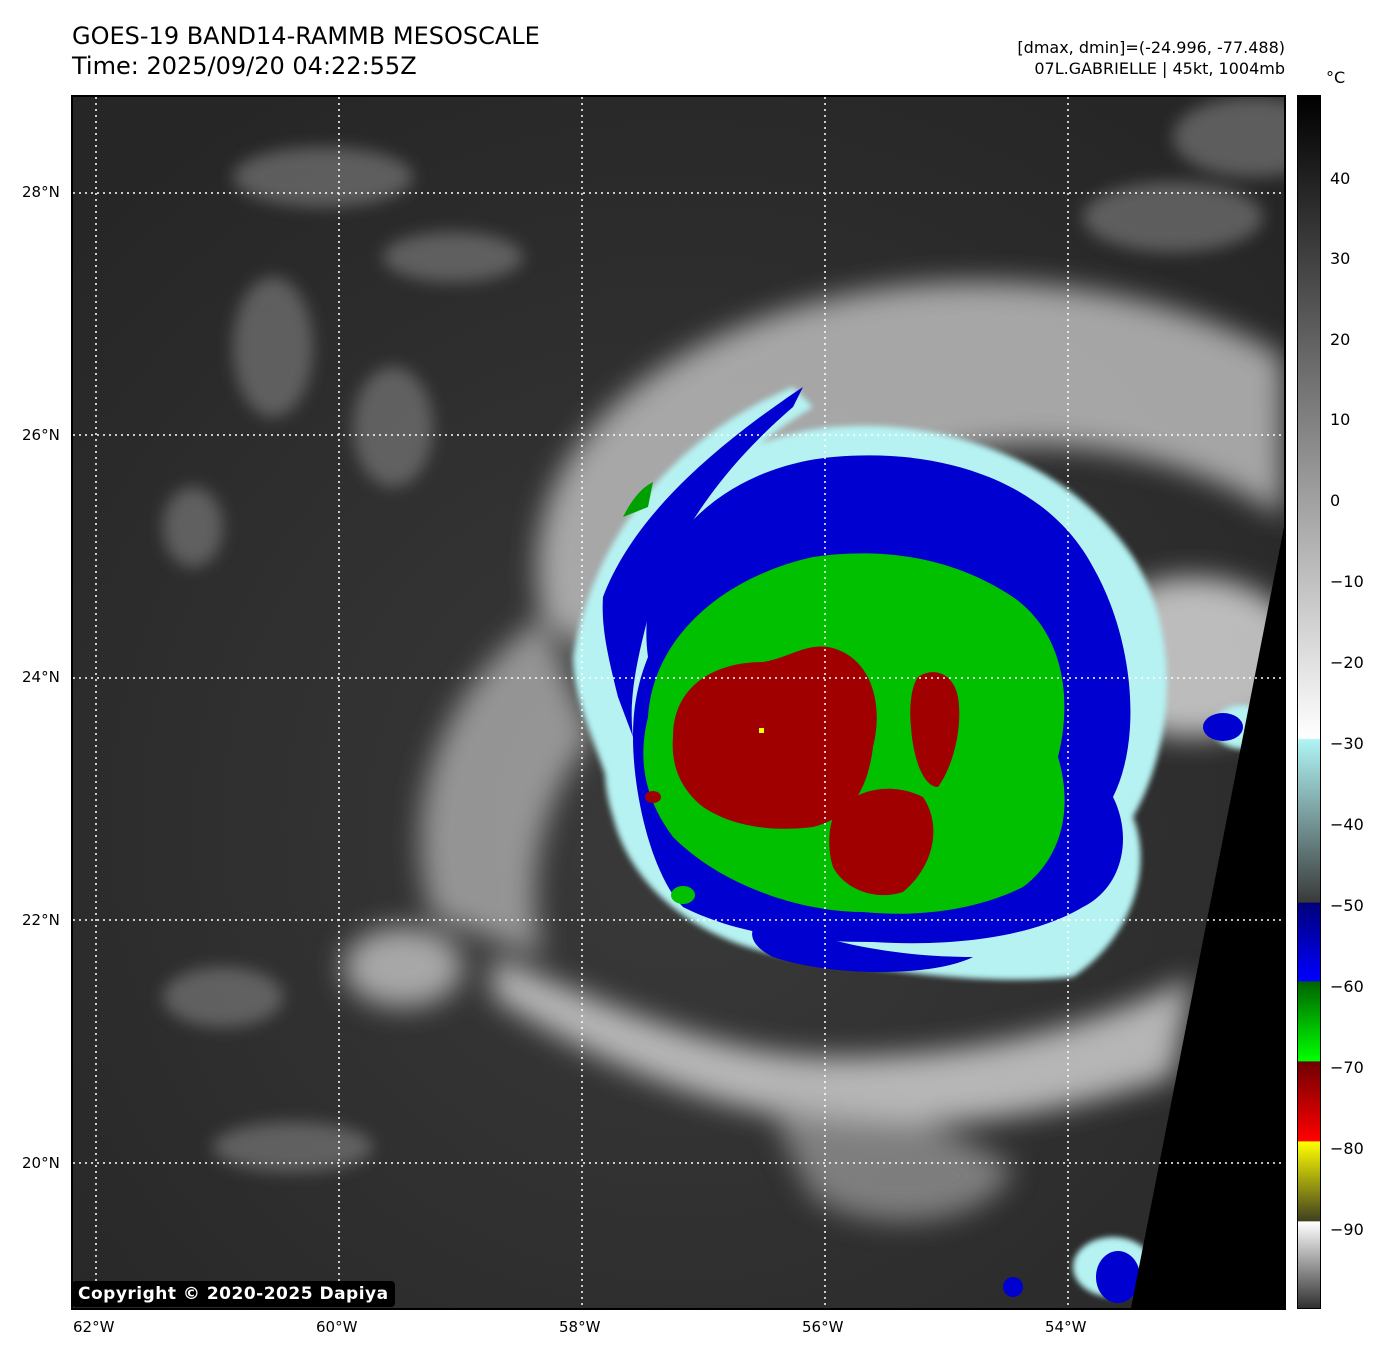 This screenshot has height=1359, width=1390. Describe the element at coordinates (1340, 258) in the screenshot. I see `colorbar-label-30: 30` at that location.